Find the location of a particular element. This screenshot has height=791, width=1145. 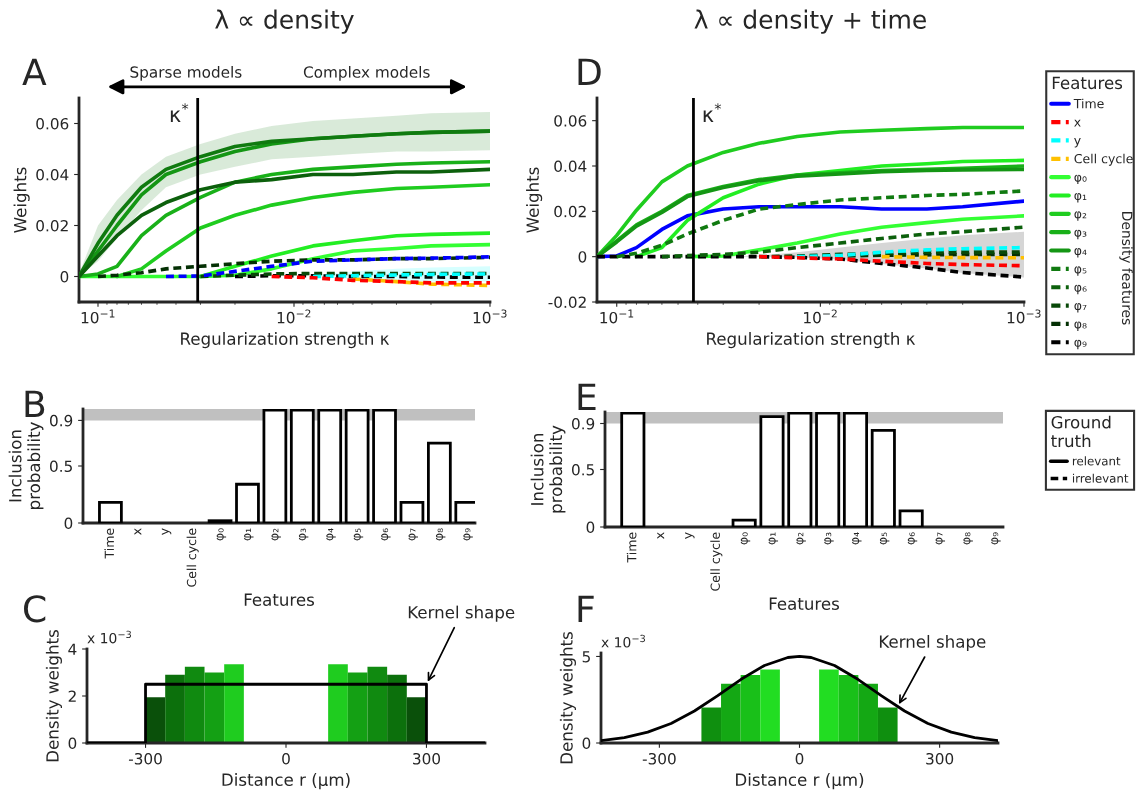

text: irrelevant is located at coordinates (1100, 478).